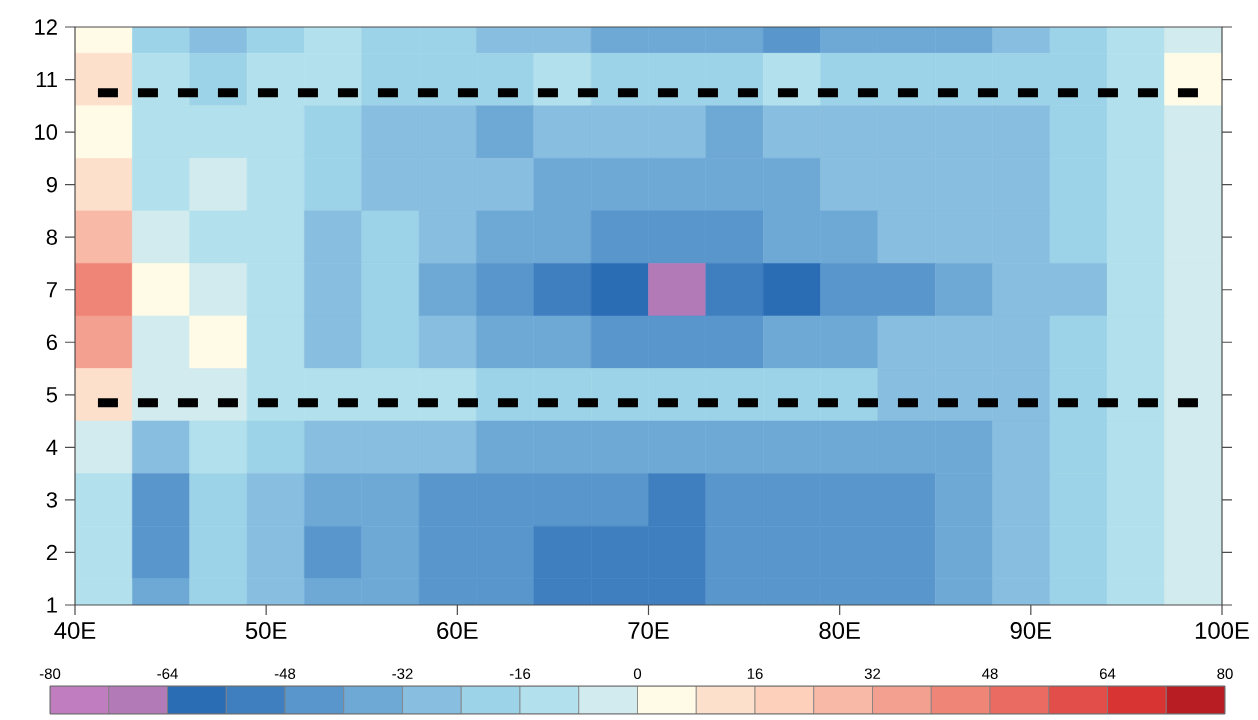 The height and width of the screenshot is (720, 1258). What do you see at coordinates (1225, 673) in the screenshot?
I see `color-bar-label: 80` at bounding box center [1225, 673].